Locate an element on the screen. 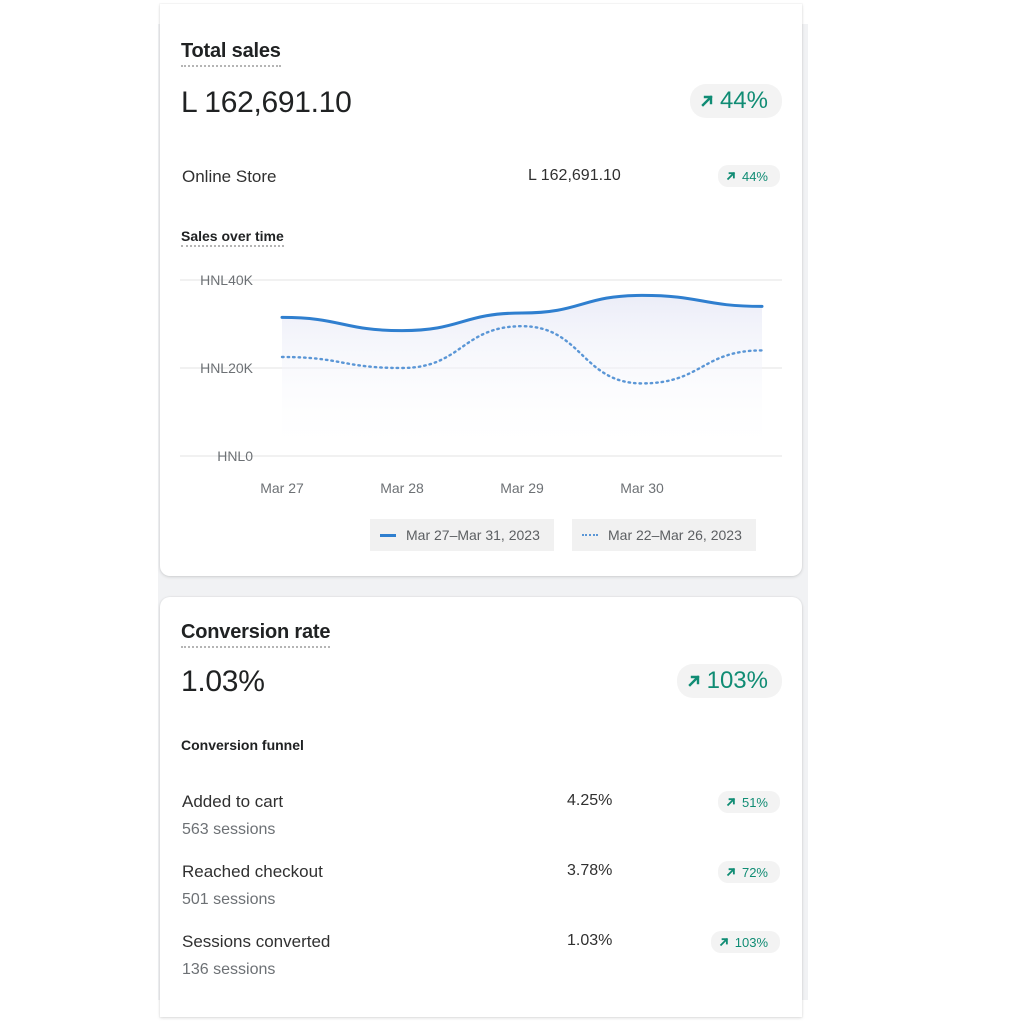  legend-current-label: Mar 27–Mar 31, 2023 is located at coordinates (473, 535).